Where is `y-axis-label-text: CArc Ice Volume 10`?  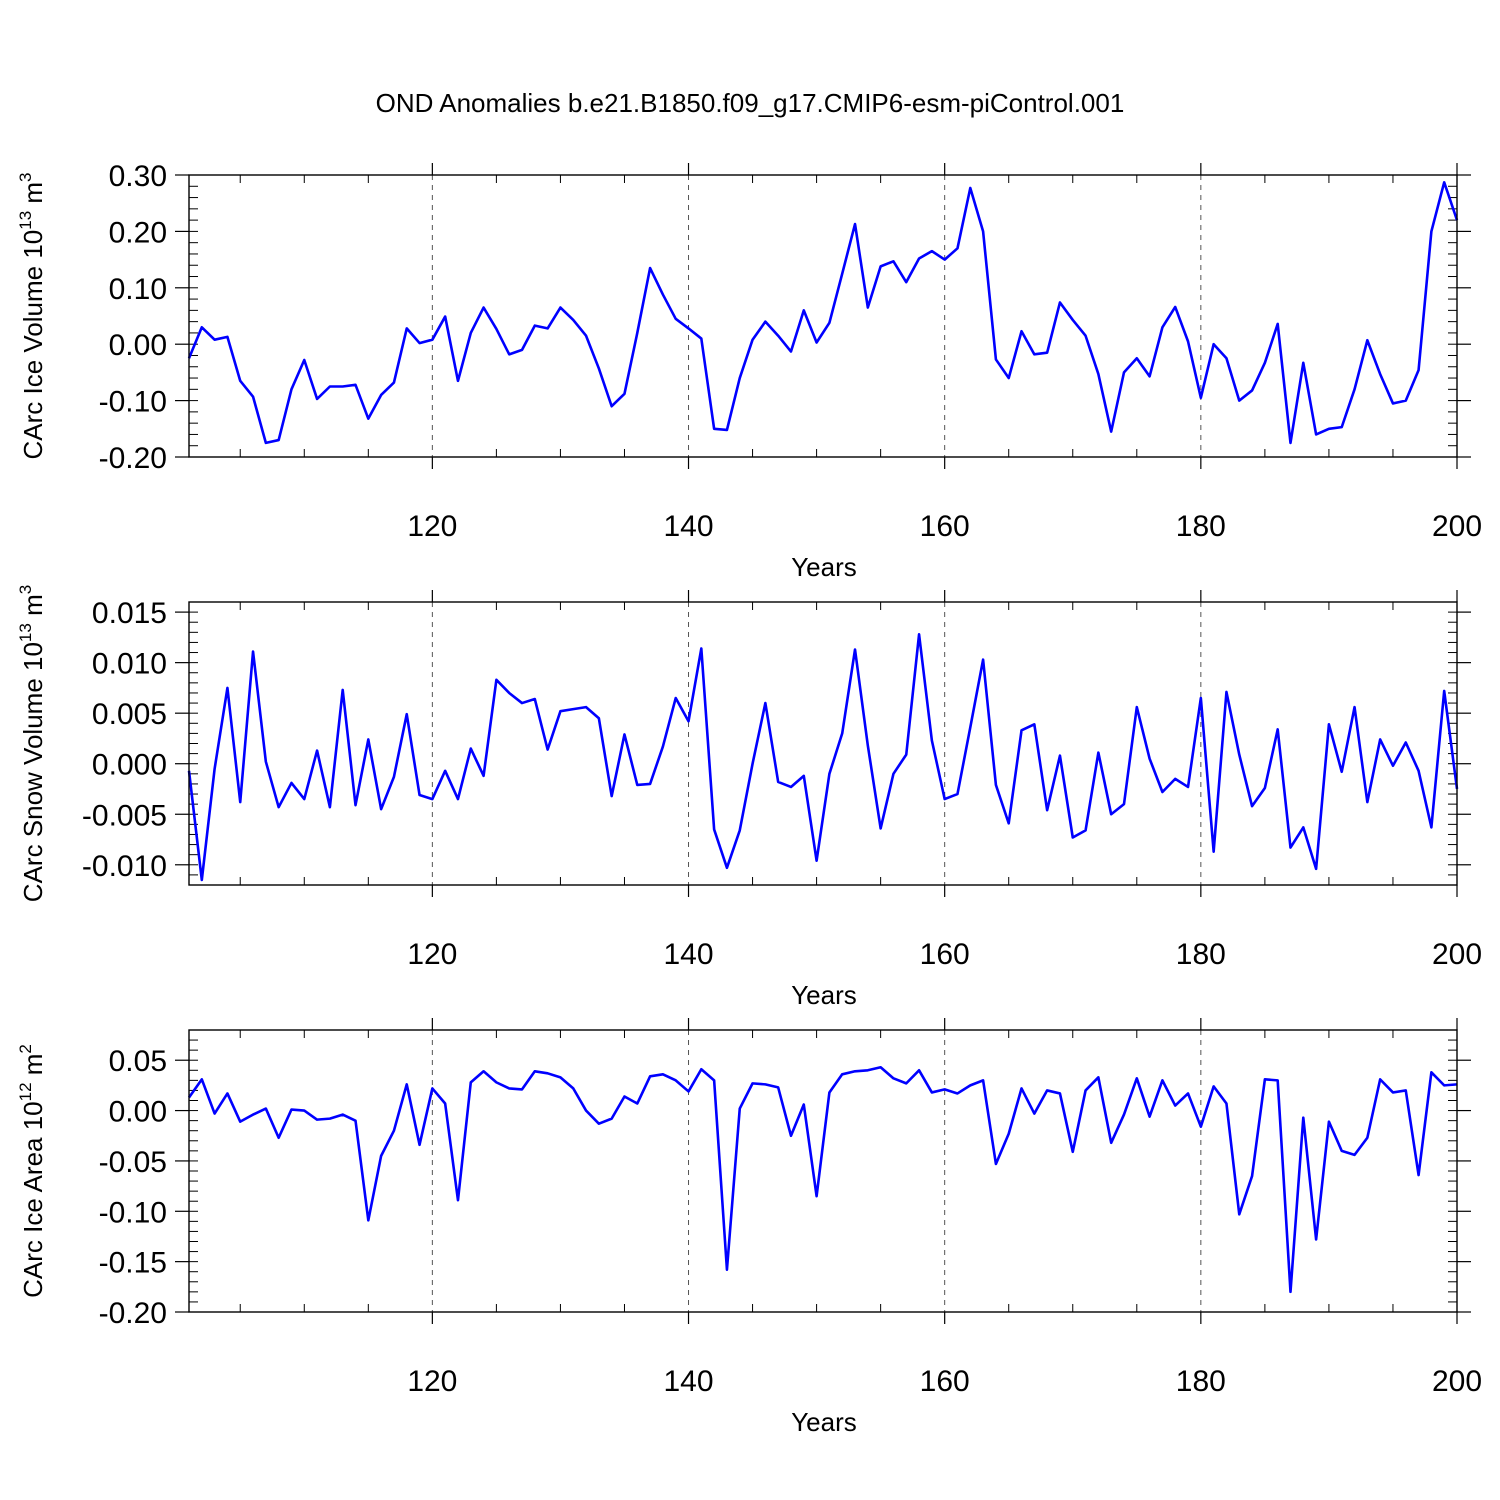 y-axis-label-text: CArc Ice Volume 10 is located at coordinates (33, 345).